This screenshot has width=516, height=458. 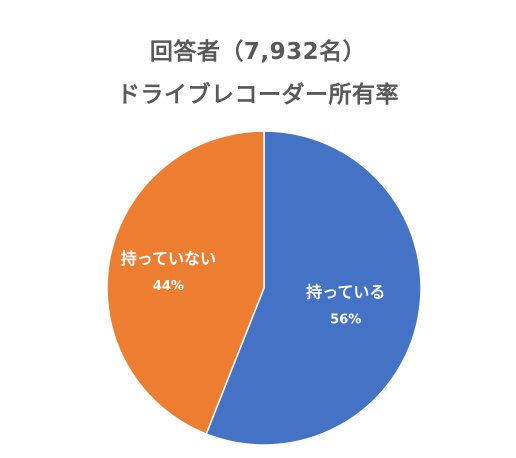 I want to click on slice-value-label: 44%, so click(x=168, y=286).